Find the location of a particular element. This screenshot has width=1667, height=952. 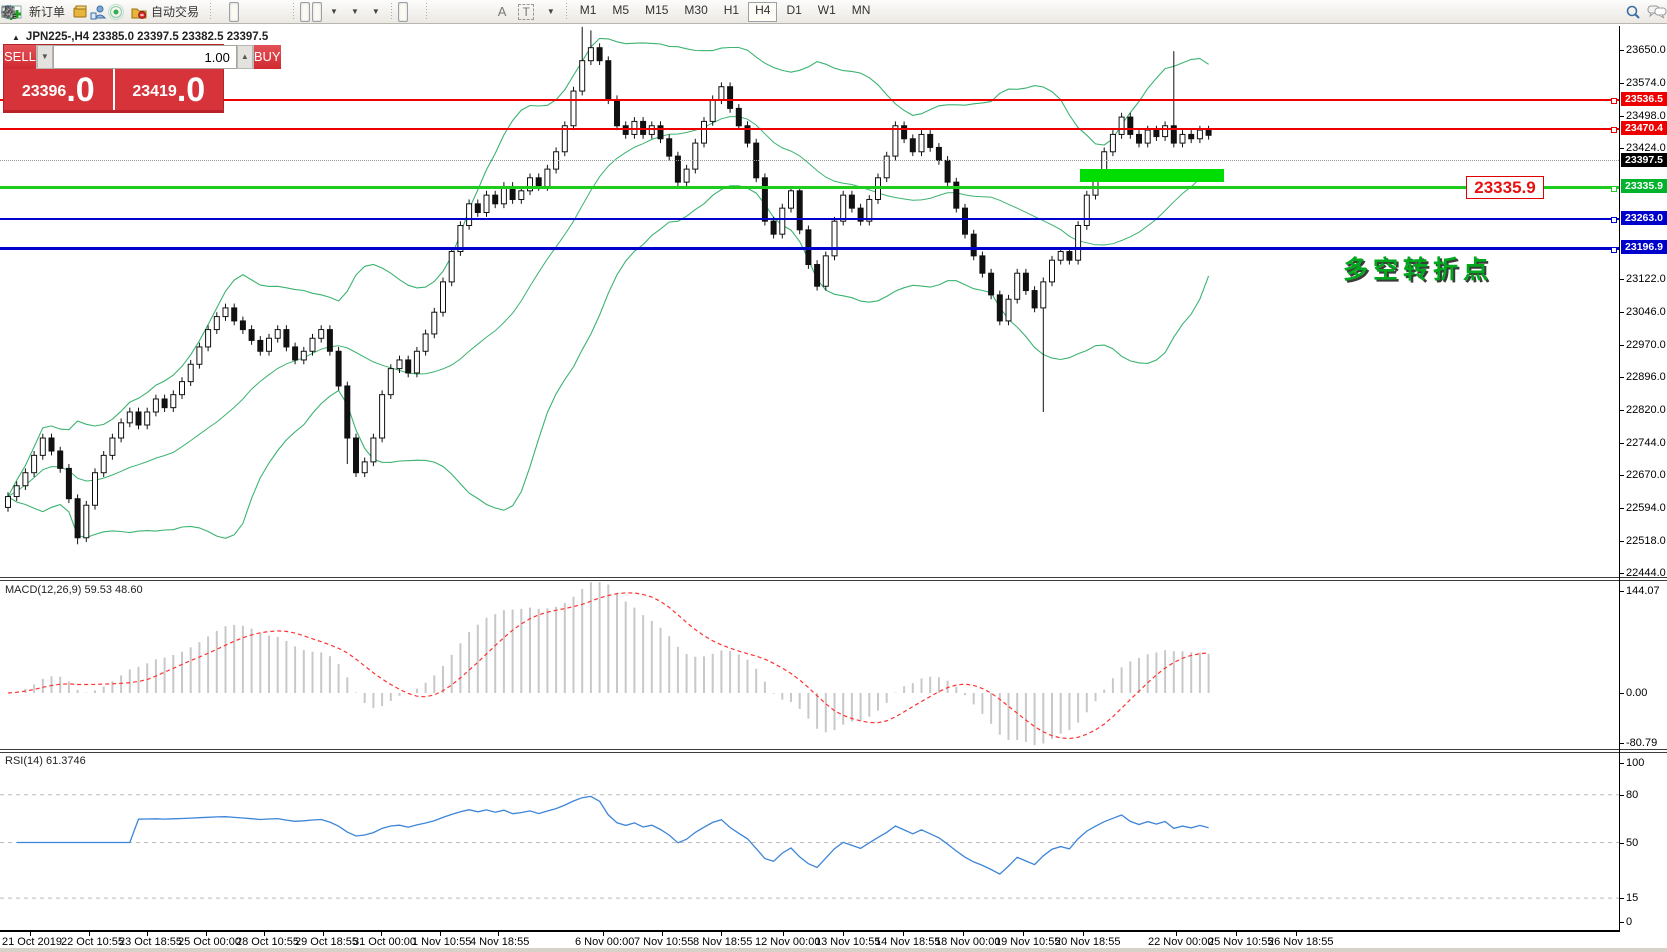

timeframe-m1: M1 is located at coordinates (588, 9).